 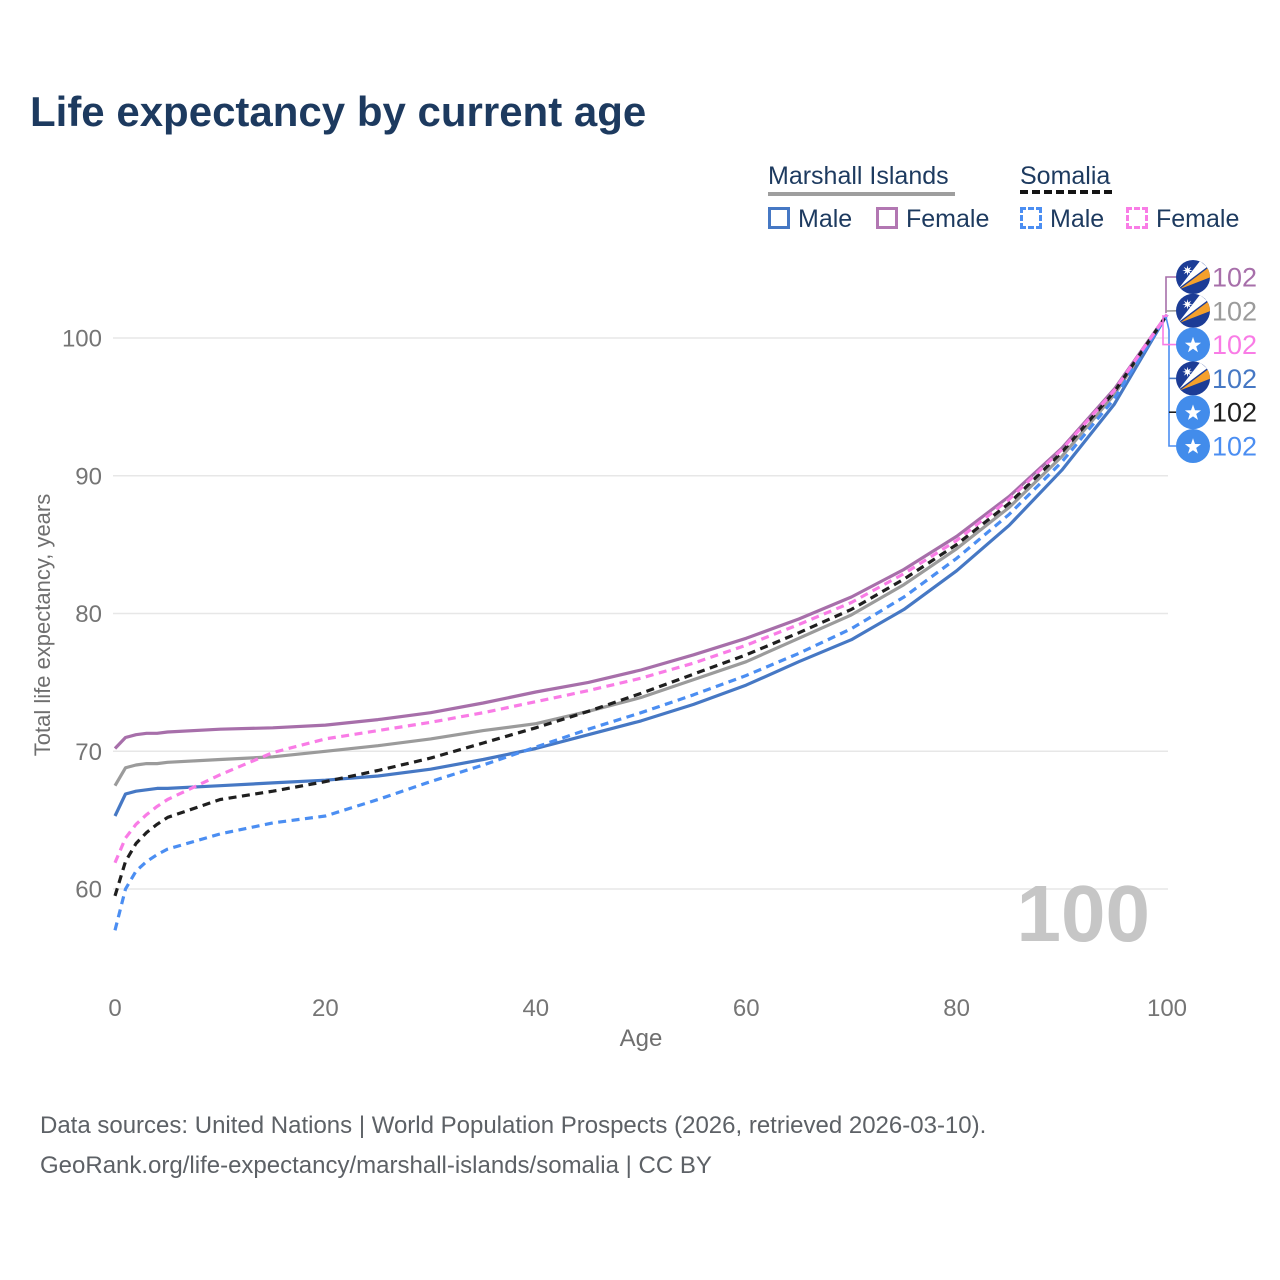 I want to click on legend-country-marshall-islands: Marshall Islands, so click(x=858, y=176).